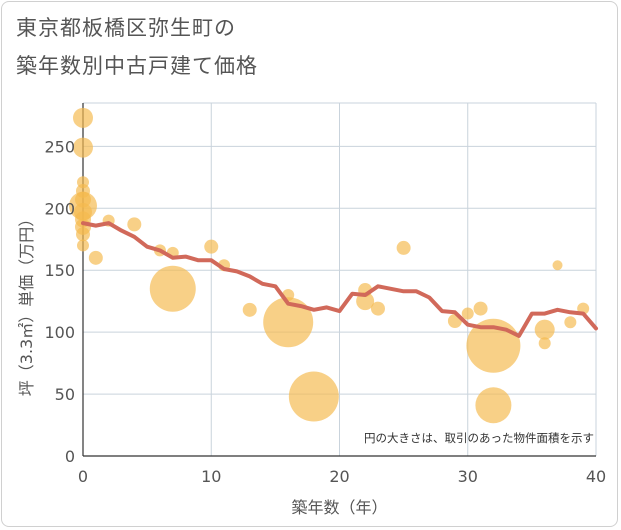 Image resolution: width=621 pixels, height=530 pixels. I want to click on y-axis-label: 坪（3.3㎡）単価（万円）, so click(26, 303).